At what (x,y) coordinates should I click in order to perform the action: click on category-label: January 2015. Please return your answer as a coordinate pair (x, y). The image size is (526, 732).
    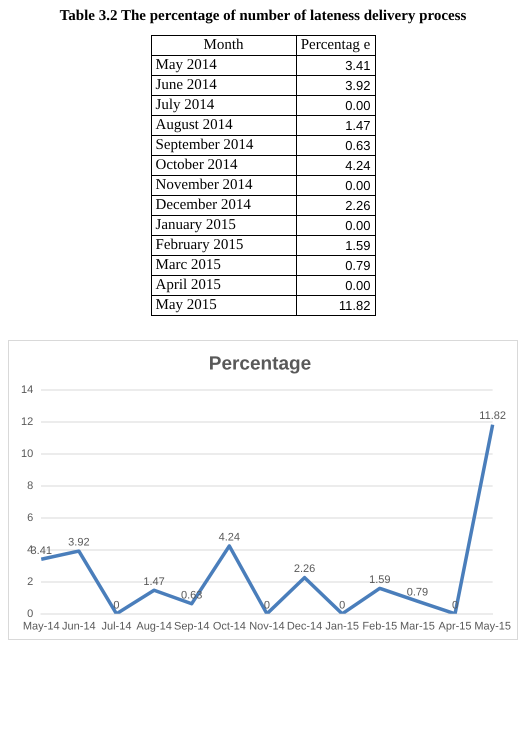
    Looking at the image, I should click on (223, 226).